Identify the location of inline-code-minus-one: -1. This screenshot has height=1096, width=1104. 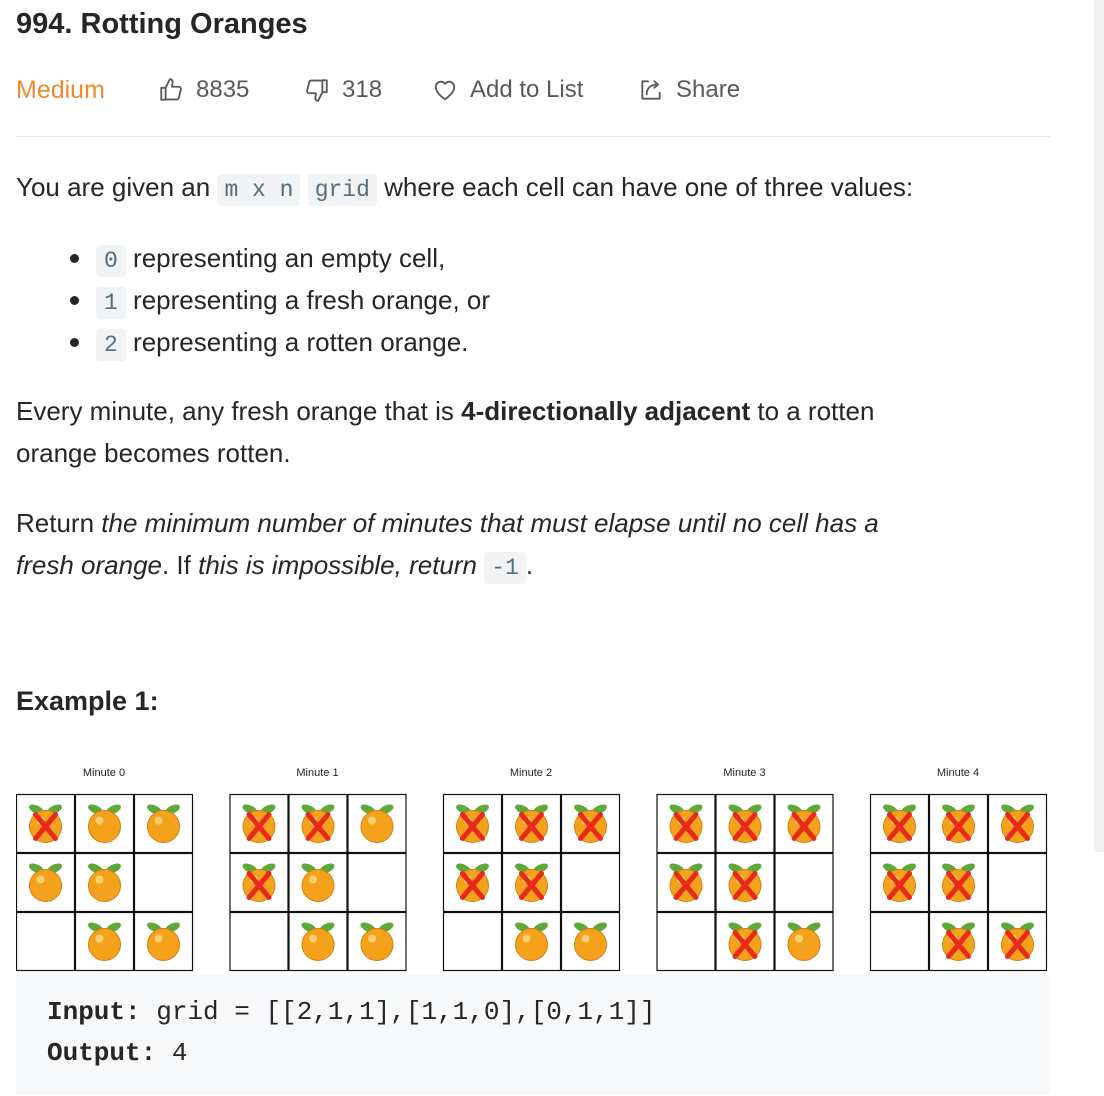
(505, 568).